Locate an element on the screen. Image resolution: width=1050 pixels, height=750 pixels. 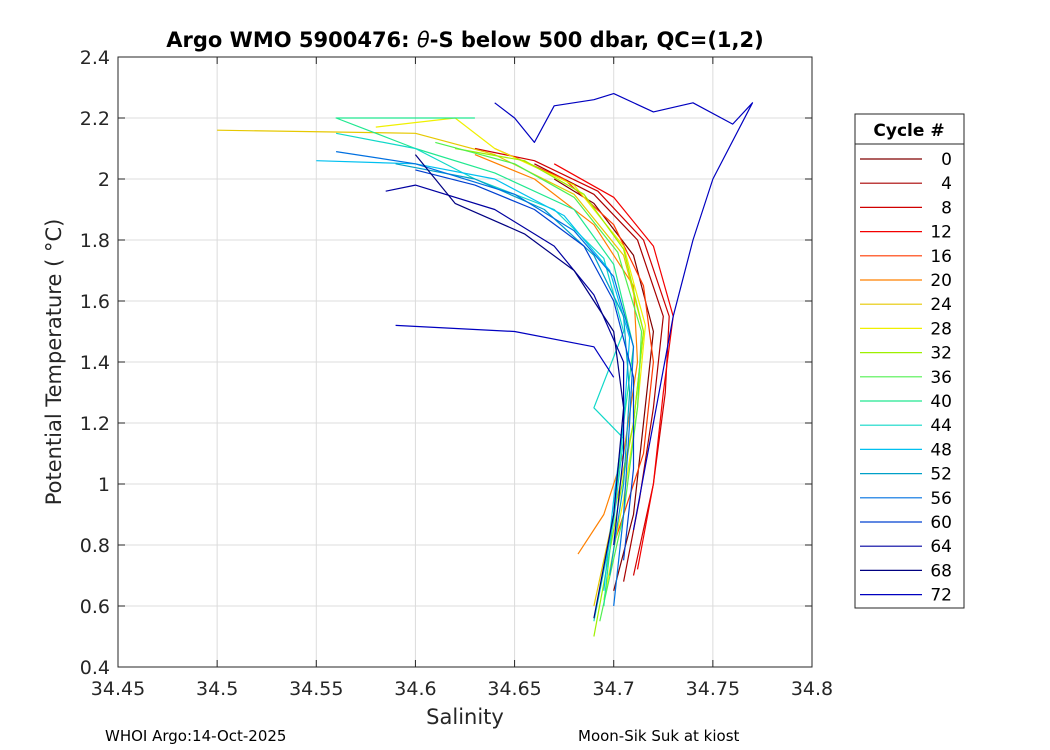
y-tick-label: 0.6 is located at coordinates (95, 607).